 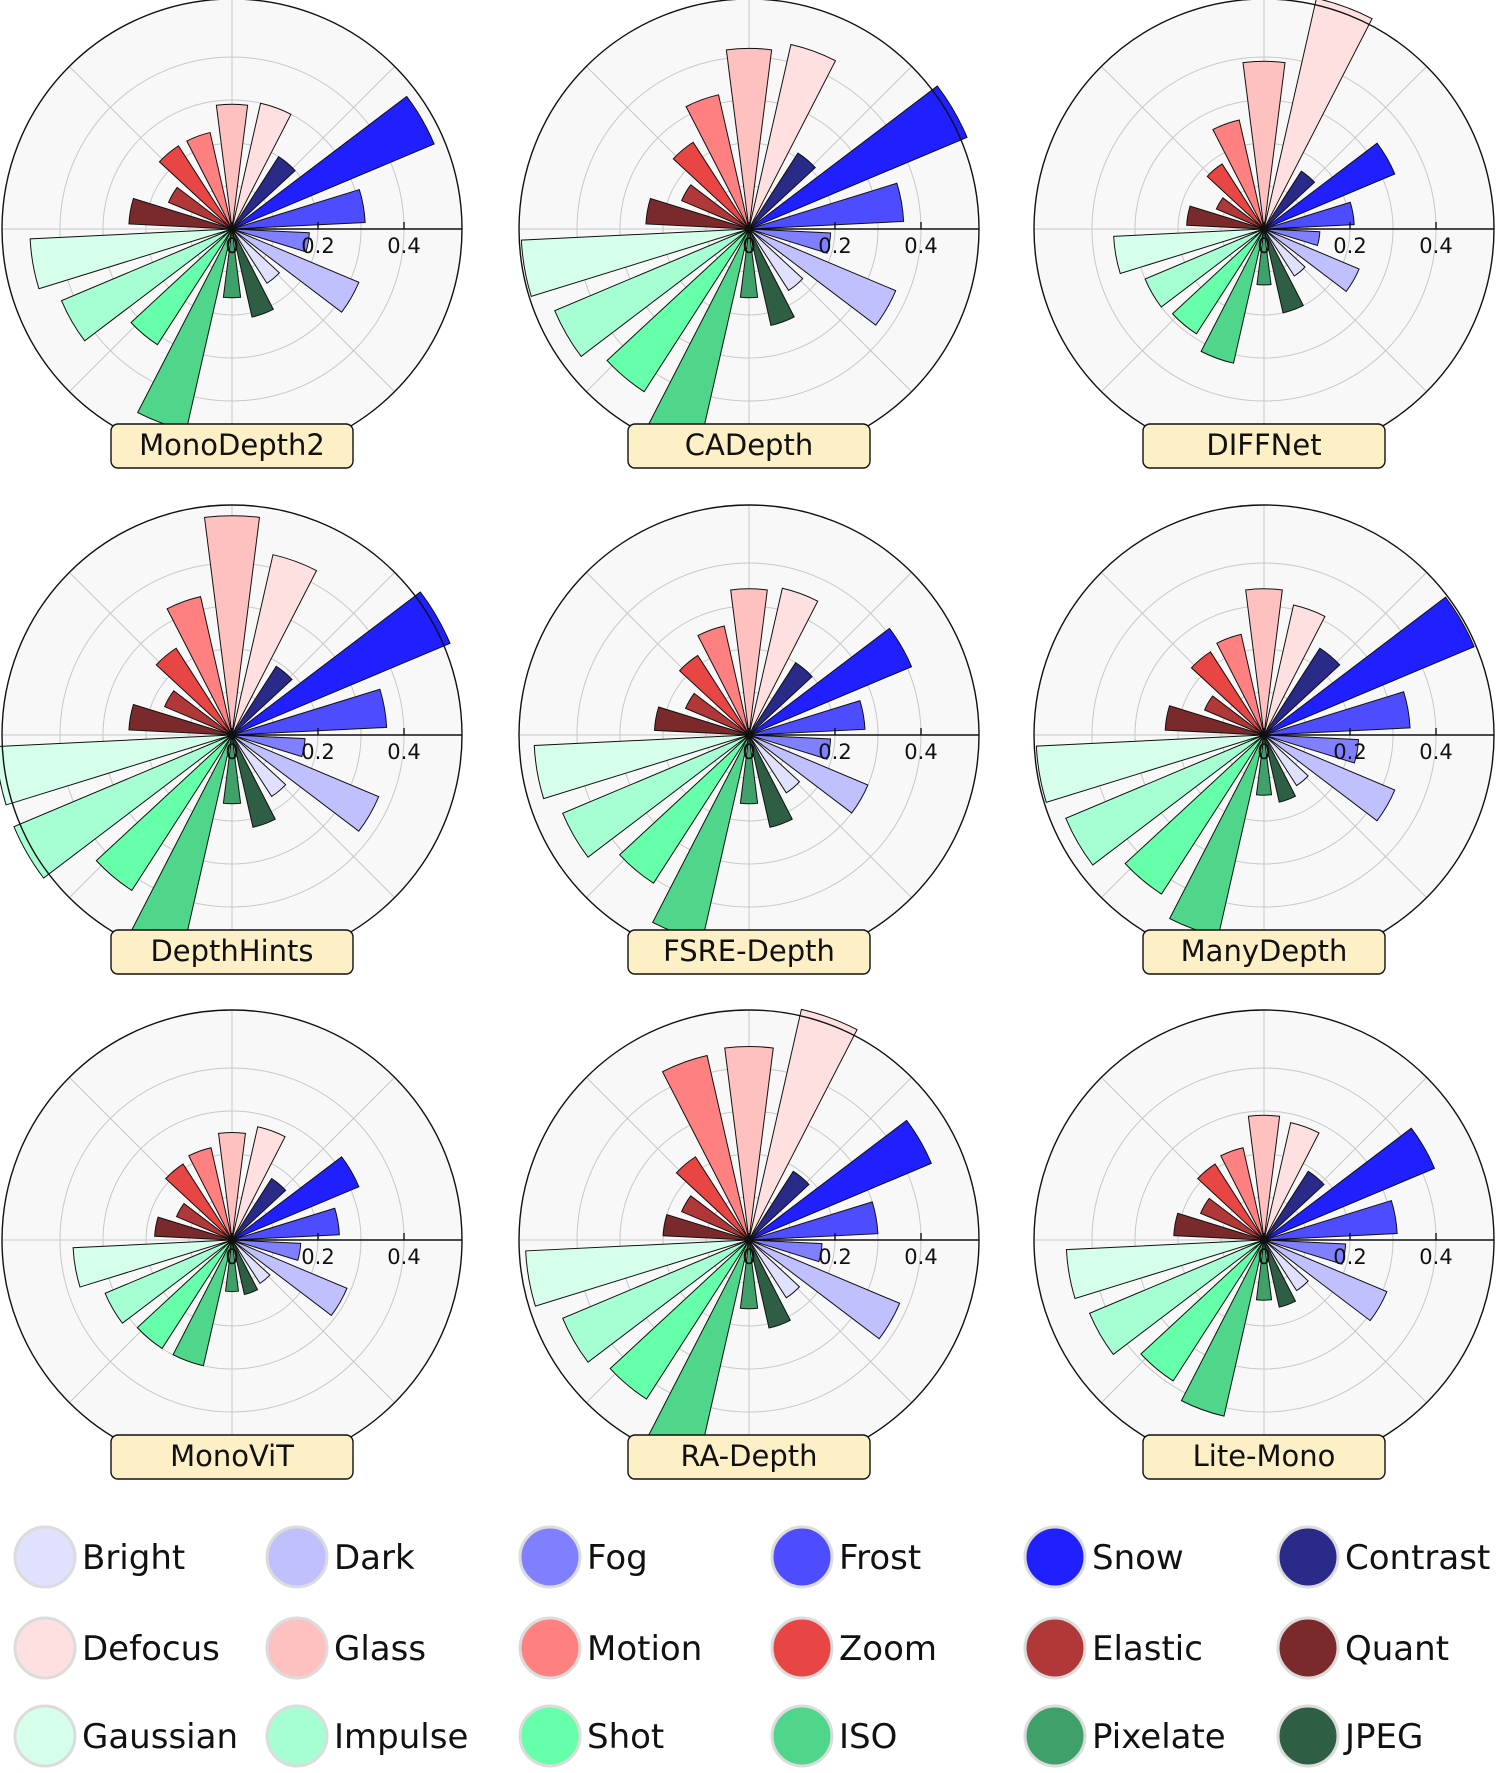 What do you see at coordinates (340, 1557) in the screenshot?
I see `legend-item-dark: Dark` at bounding box center [340, 1557].